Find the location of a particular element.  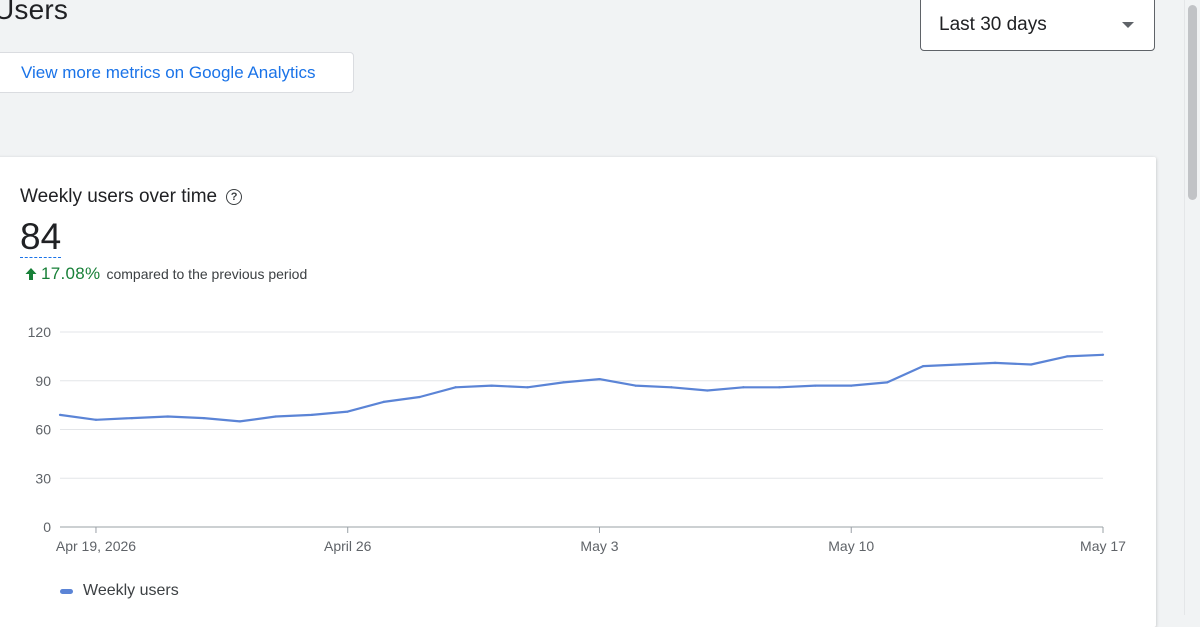

page-scrollbar is located at coordinates (1192, 307).